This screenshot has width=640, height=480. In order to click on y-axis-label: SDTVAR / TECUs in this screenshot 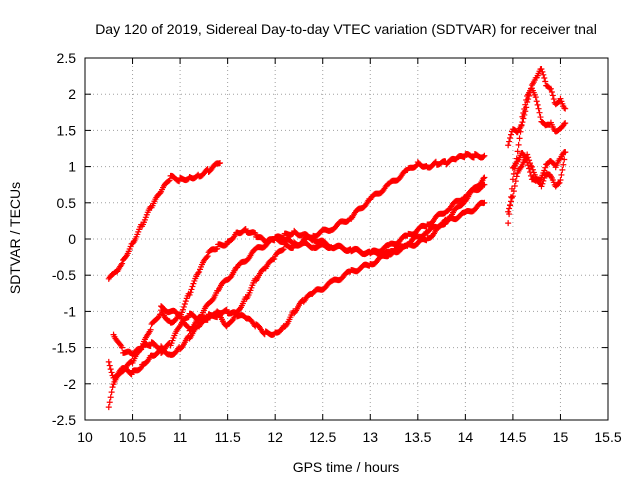, I will do `click(15, 238)`.